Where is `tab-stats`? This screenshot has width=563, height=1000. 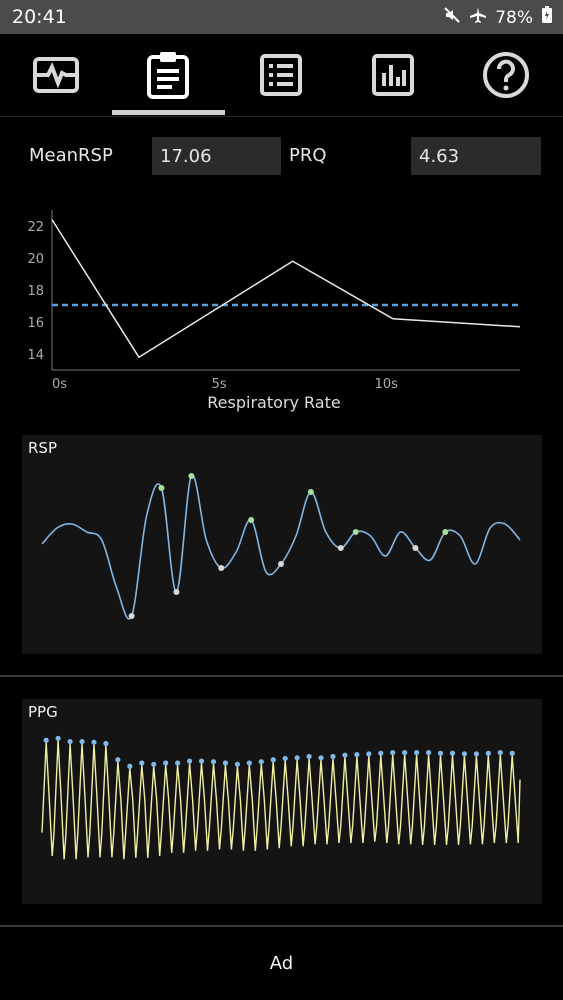 tab-stats is located at coordinates (393, 75).